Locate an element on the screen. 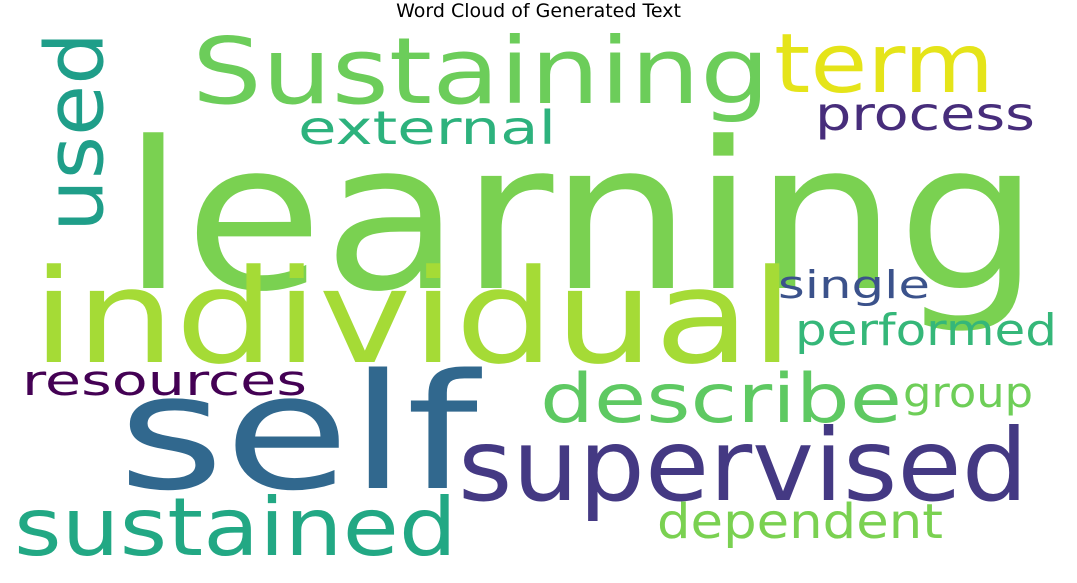  word-supervised: supervised is located at coordinates (743, 465).